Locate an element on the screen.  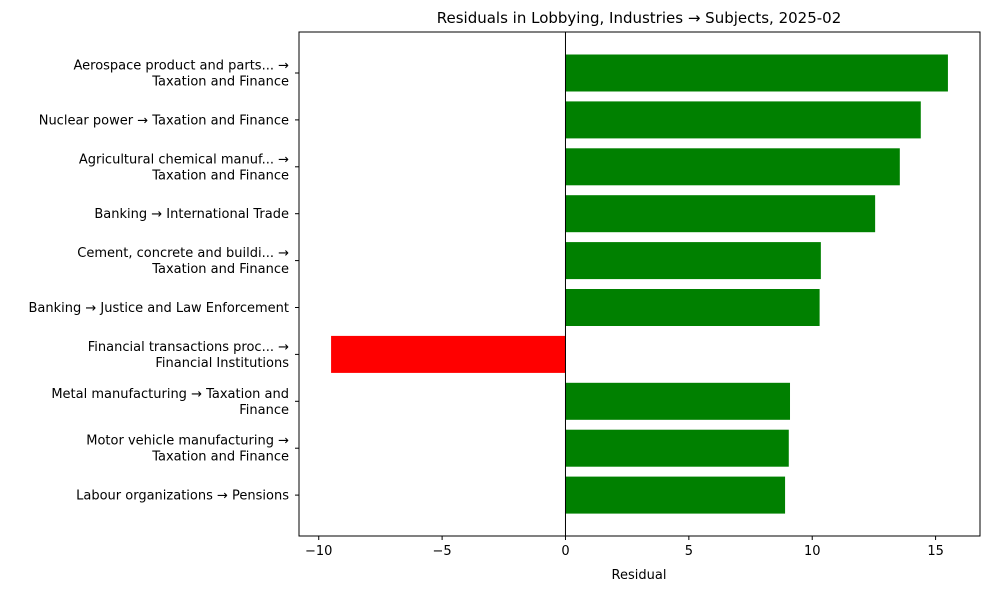
y-tick-label: Cement, concrete and buildi... → is located at coordinates (183, 253).